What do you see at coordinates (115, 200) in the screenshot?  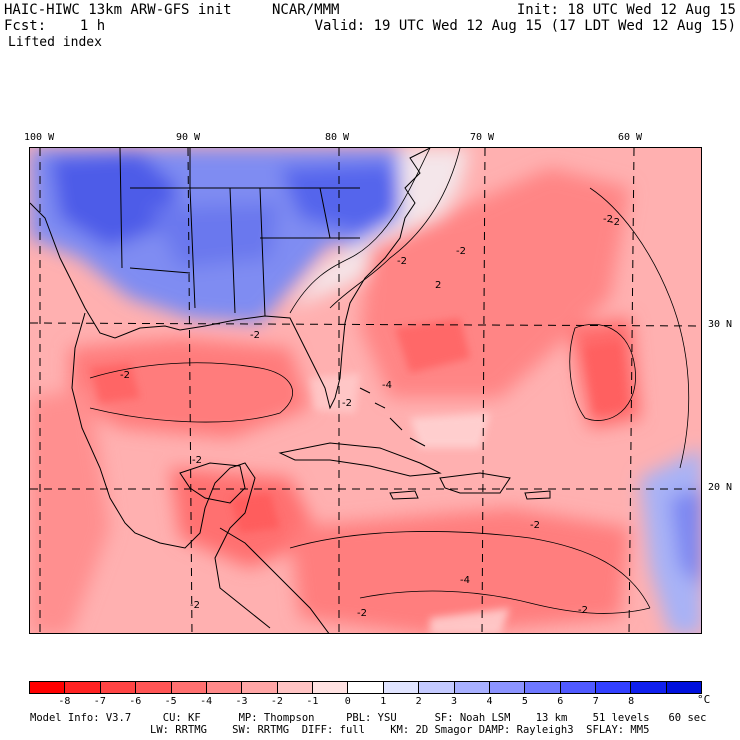 I see `stable-core-west` at bounding box center [115, 200].